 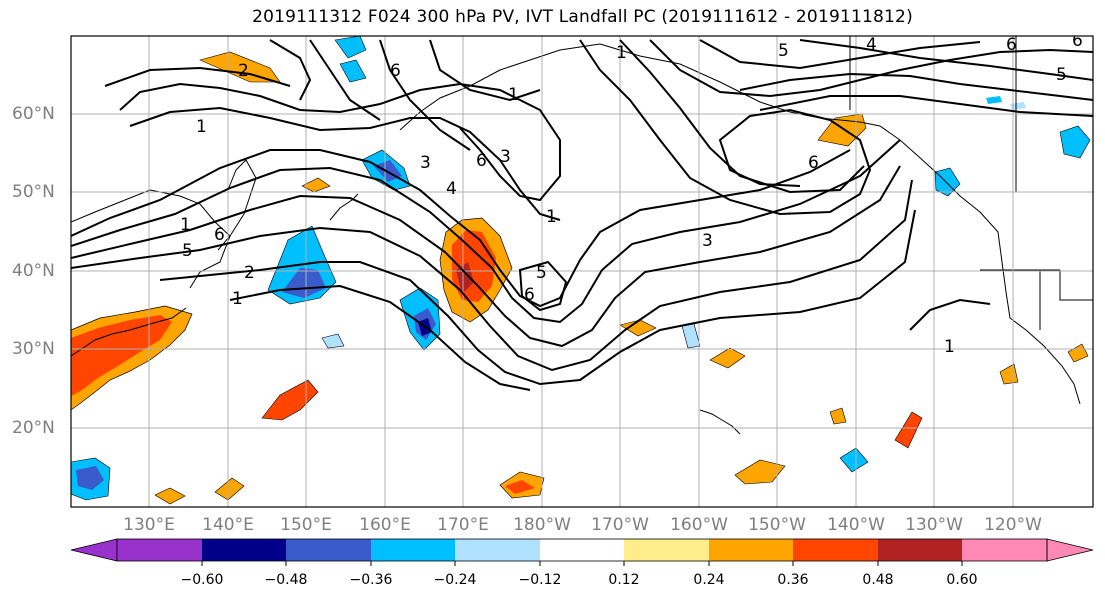 What do you see at coordinates (793, 580) in the screenshot?
I see `colorbar-tick-label: 0.36` at bounding box center [793, 580].